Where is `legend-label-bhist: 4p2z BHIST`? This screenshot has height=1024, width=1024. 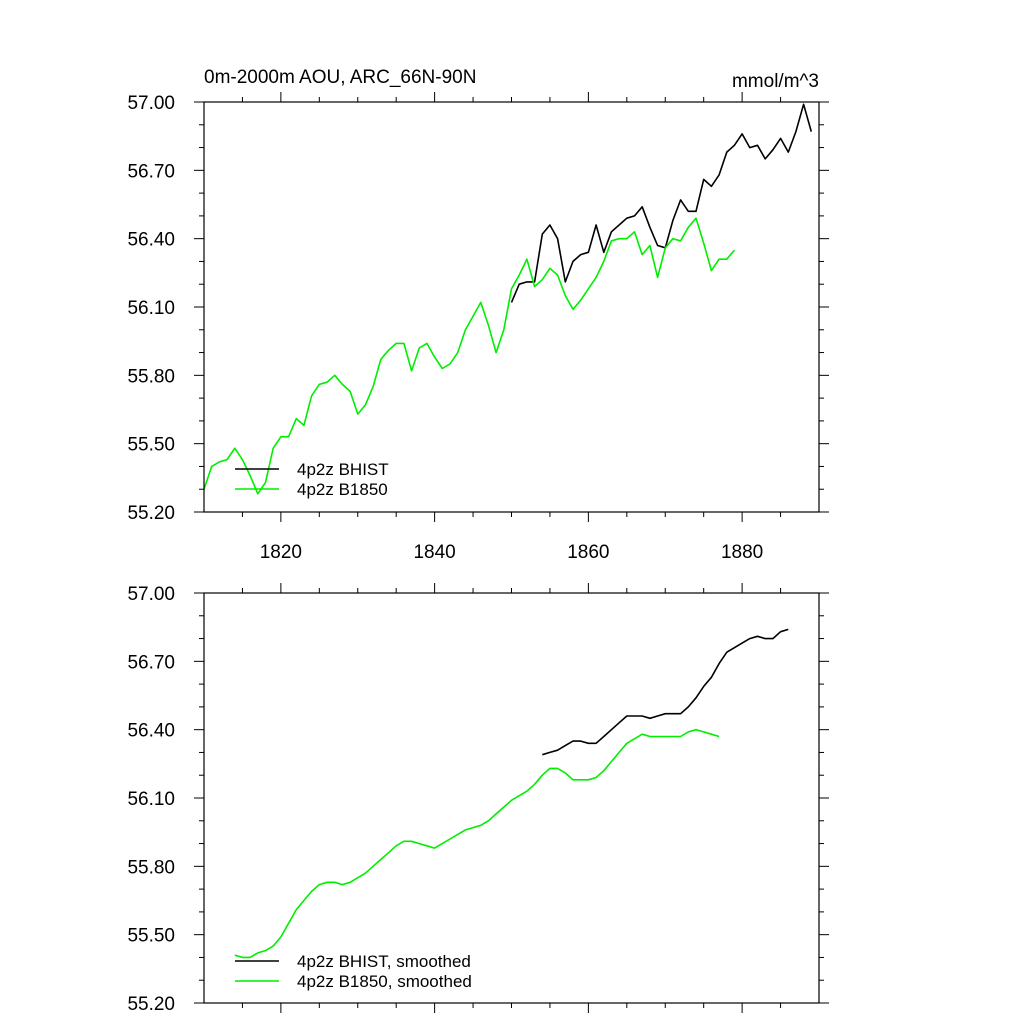 legend-label-bhist: 4p2z BHIST is located at coordinates (343, 469).